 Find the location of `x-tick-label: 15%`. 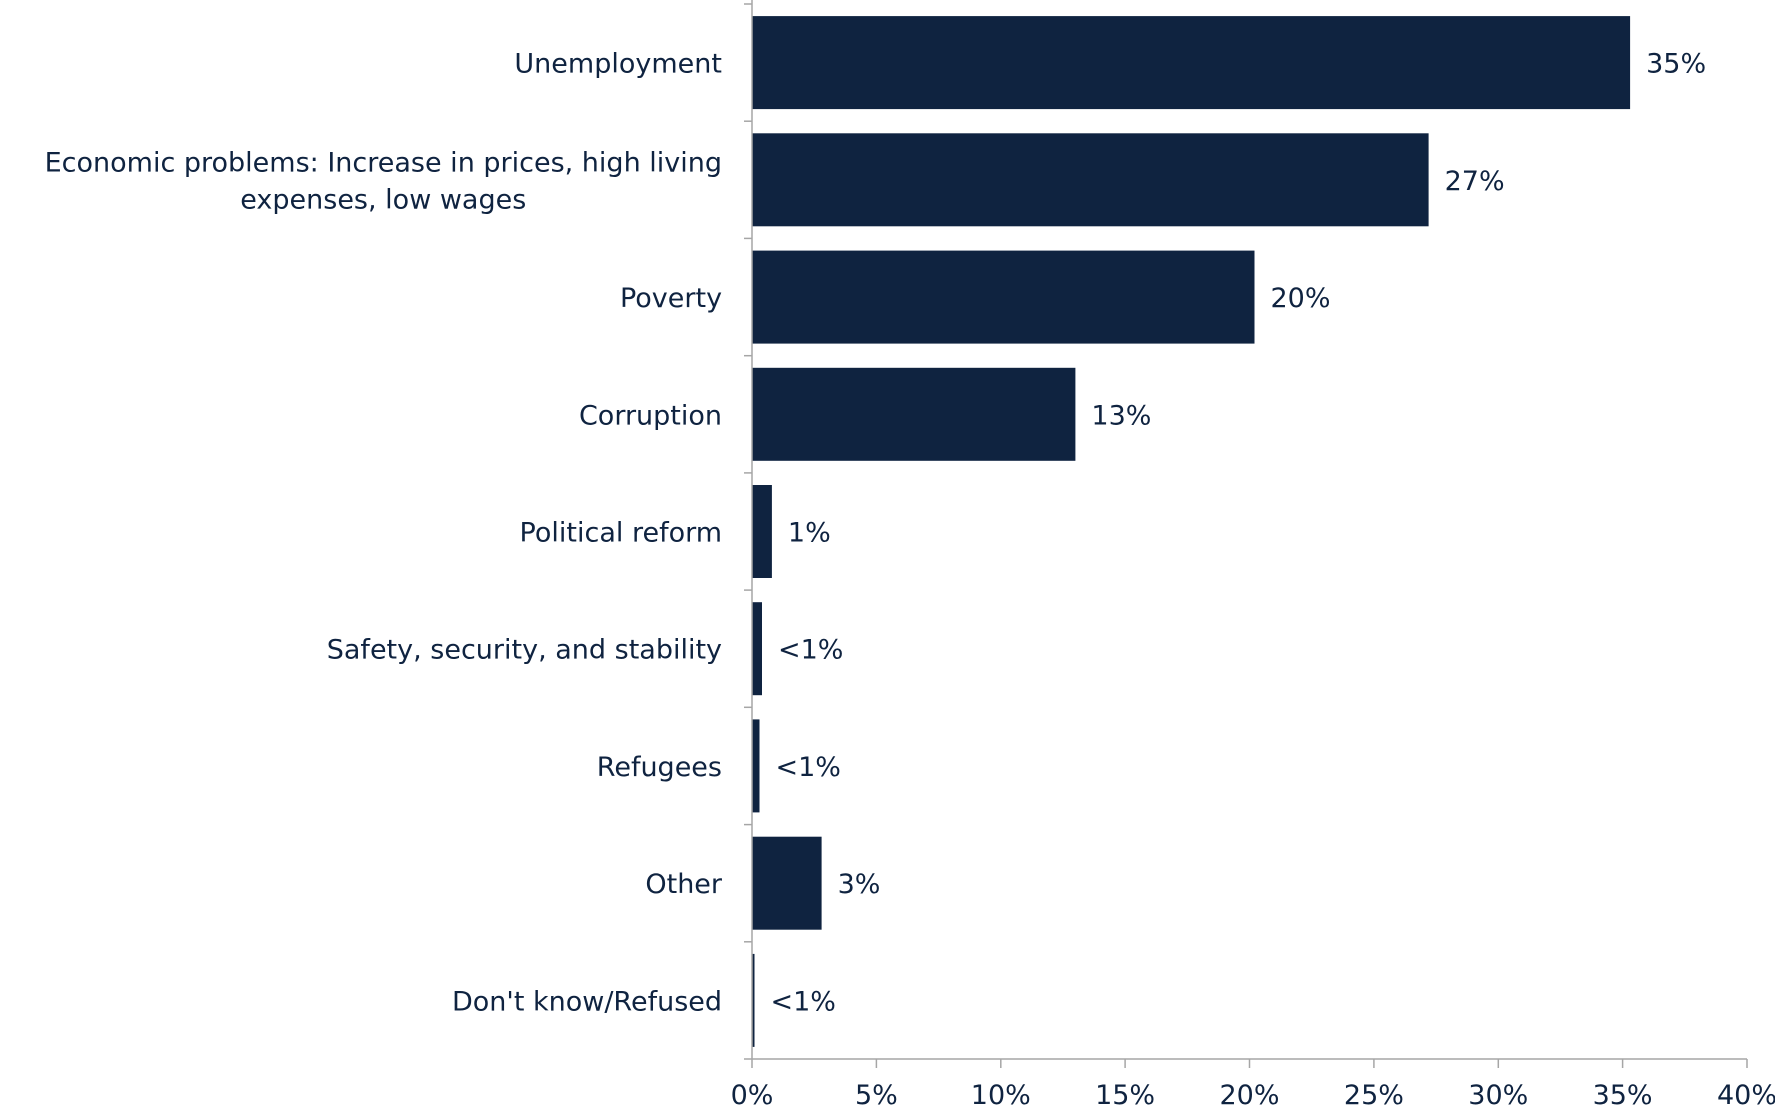

x-tick-label: 15% is located at coordinates (1125, 1095).